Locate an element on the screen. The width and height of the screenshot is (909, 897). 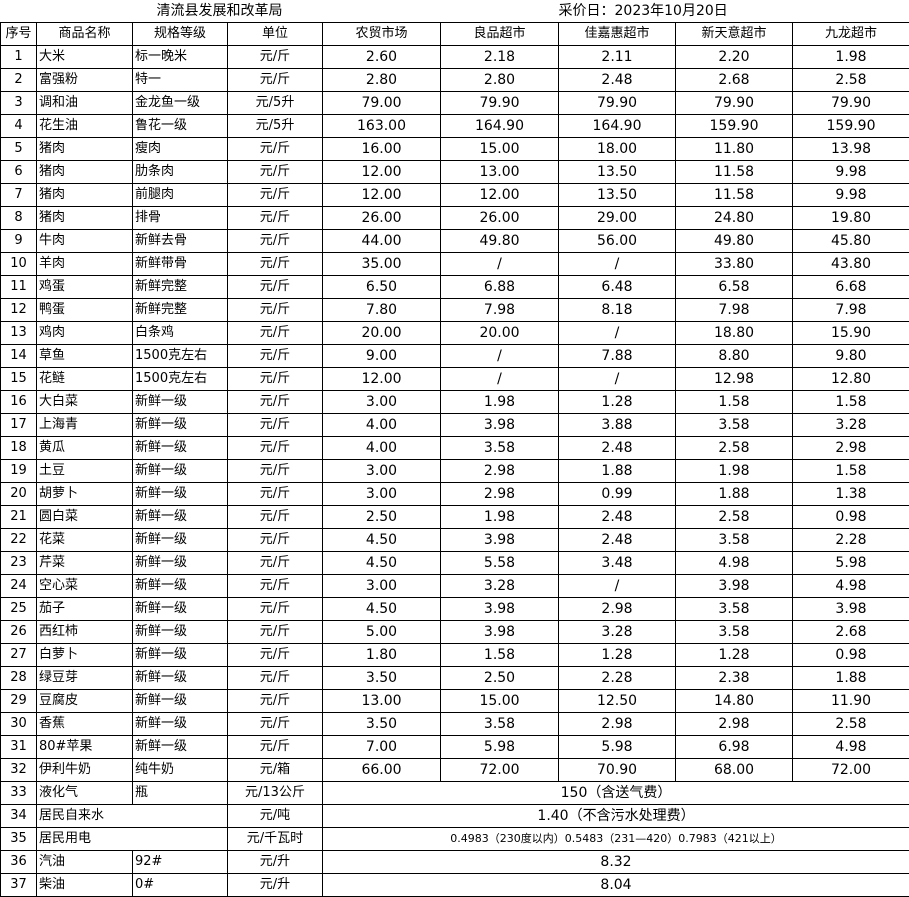
table-row: 16 大白菜 新鲜一级 元/斤 3.00 1.98 1.28 1.58 1.58 is located at coordinates (454, 402).